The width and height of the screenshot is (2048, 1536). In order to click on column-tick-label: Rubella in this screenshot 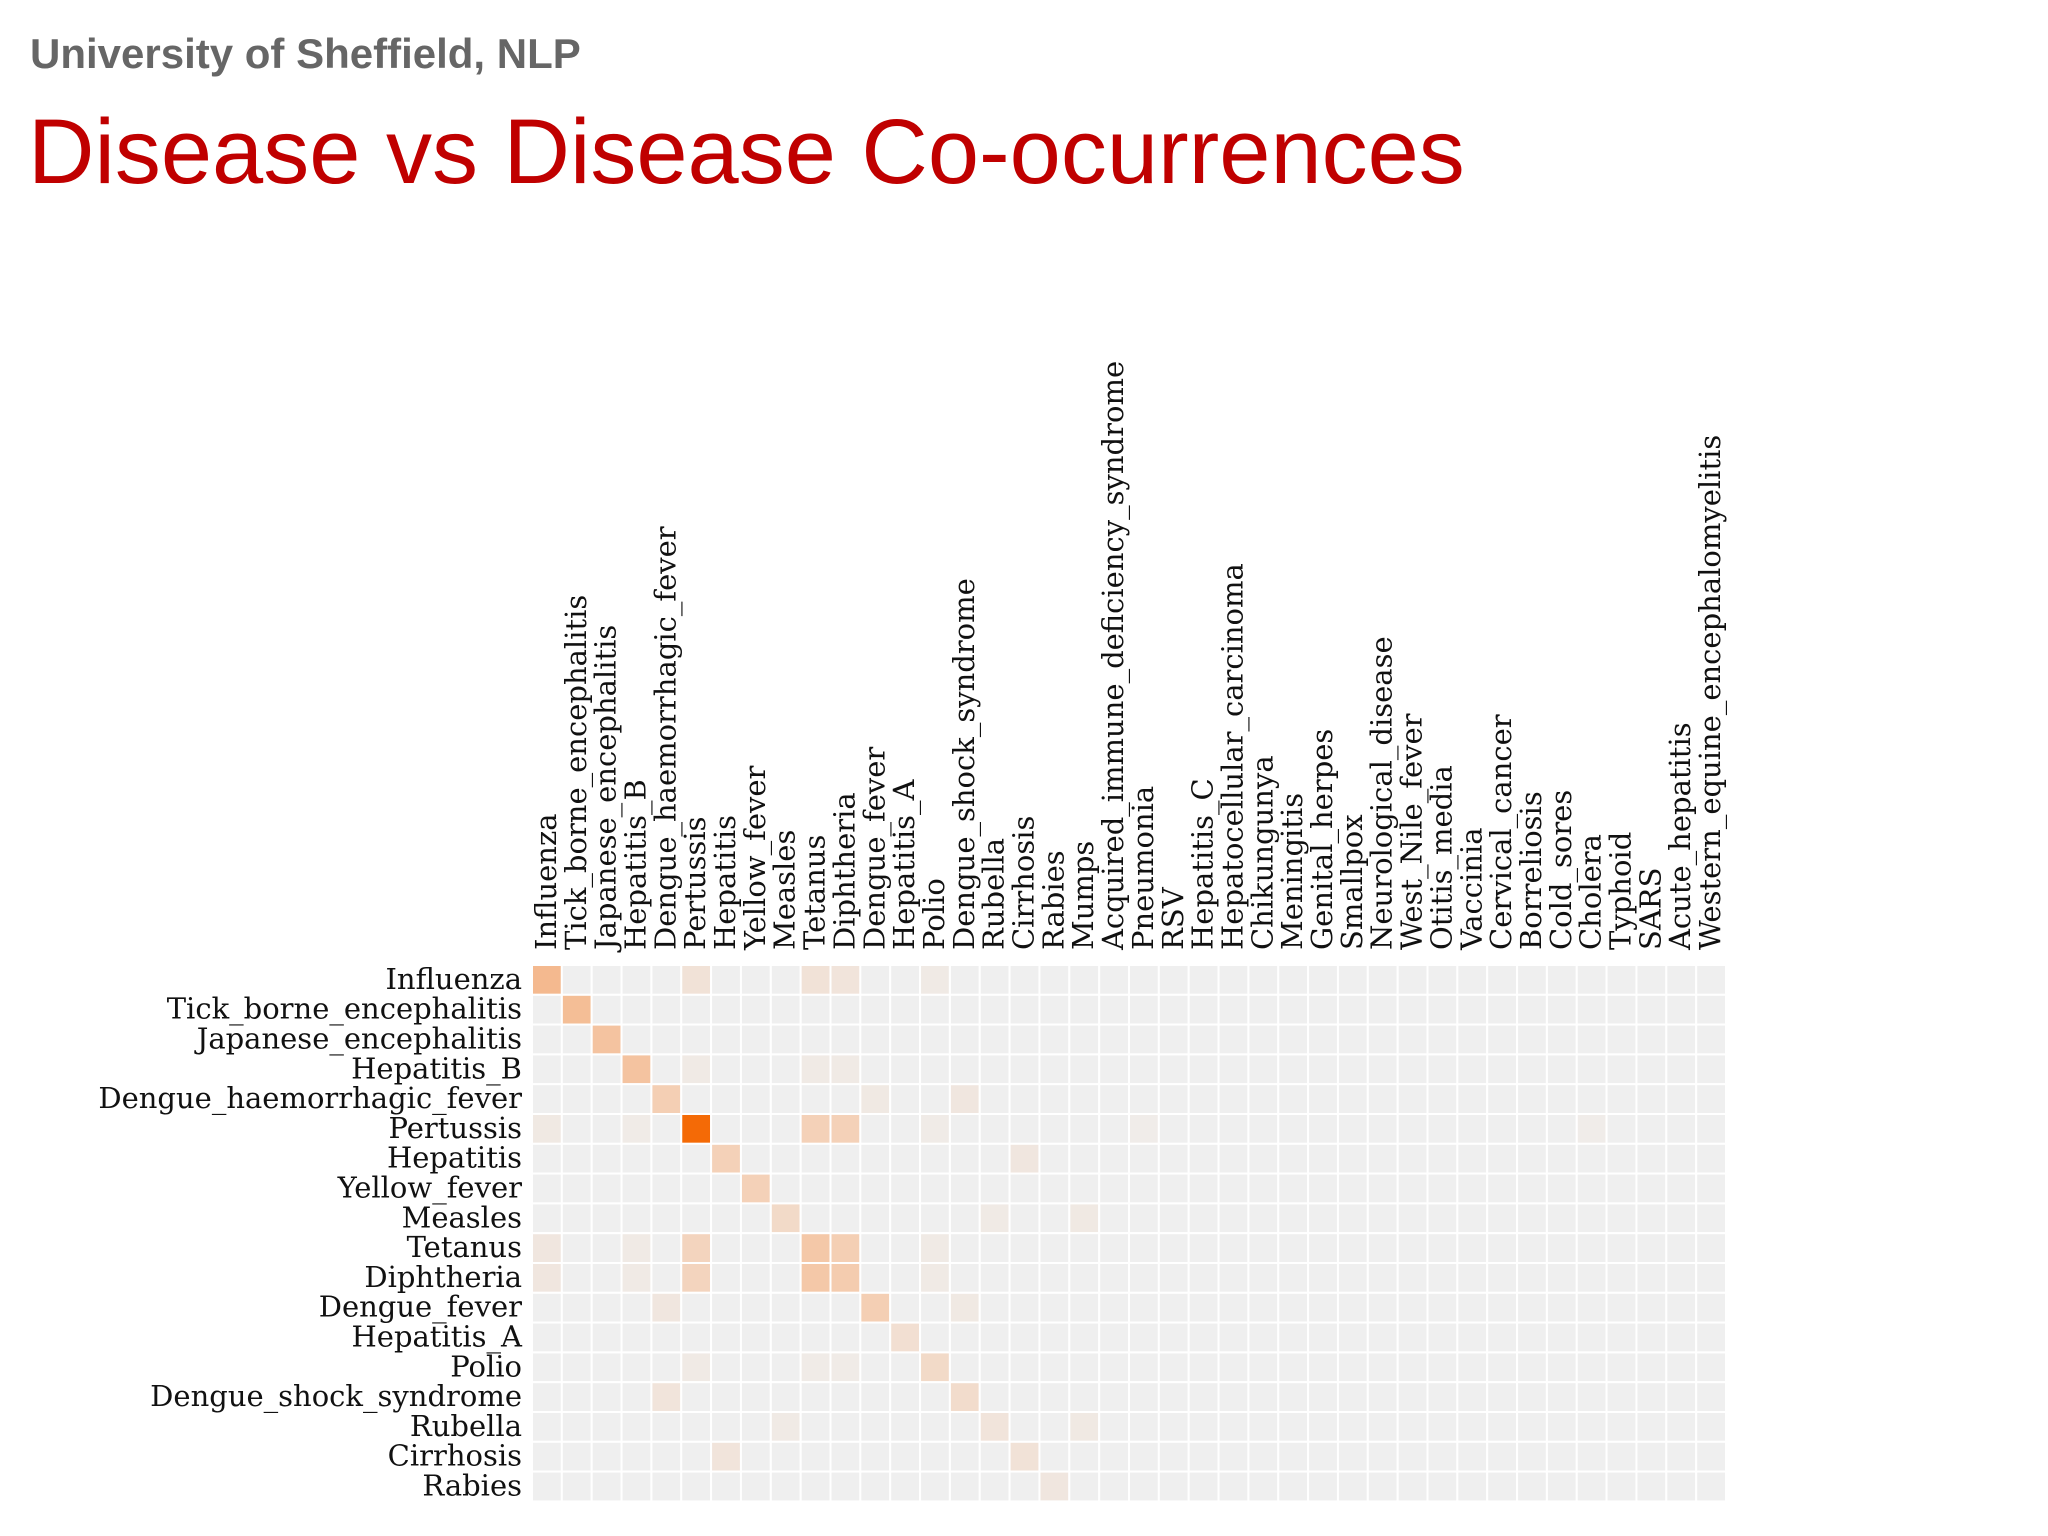, I will do `click(994, 894)`.